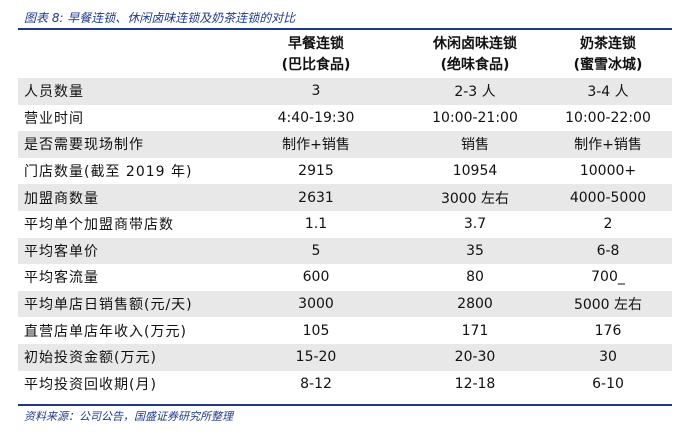 This screenshot has width=686, height=434. I want to click on table-cell: 10:00-22:00, so click(608, 118).